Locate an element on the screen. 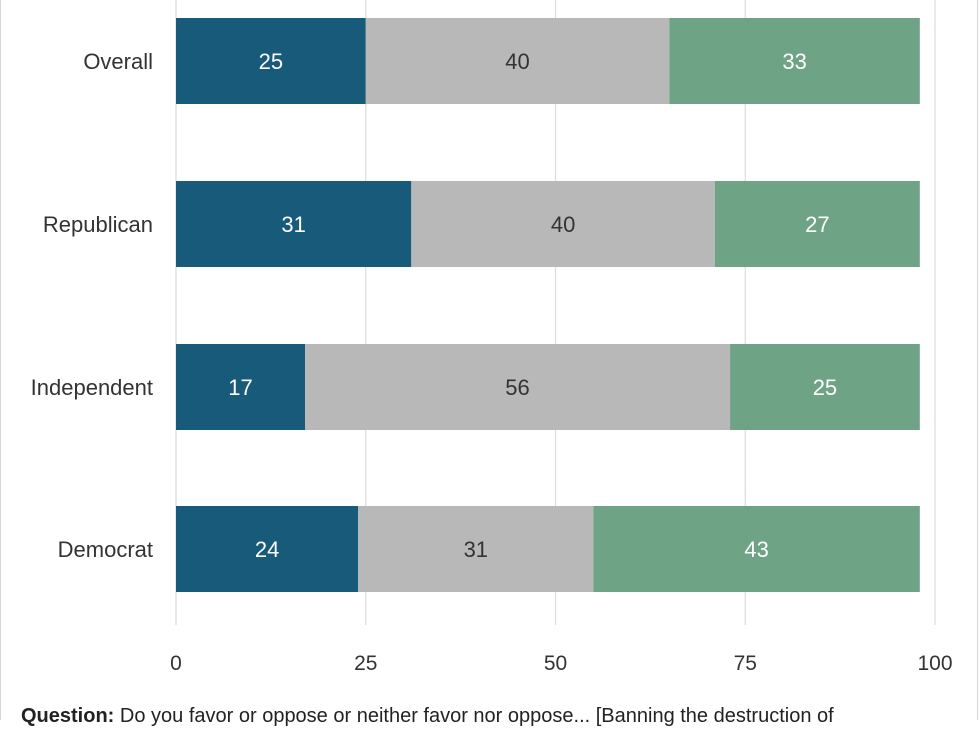  category-labels: Overall Republican Independent Democrat is located at coordinates (92, 305).